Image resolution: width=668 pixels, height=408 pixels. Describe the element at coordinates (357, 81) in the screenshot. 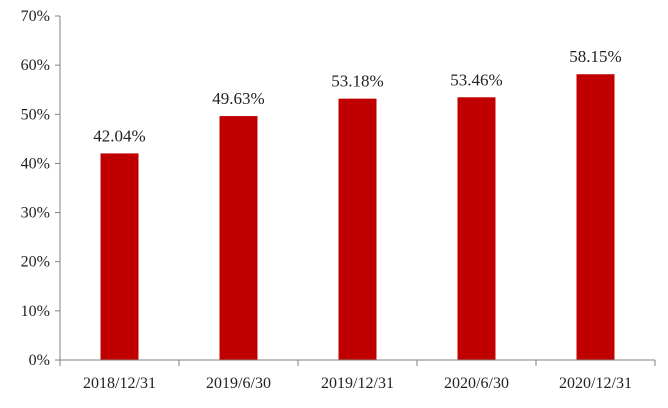

I see `data-label: 53.18%` at that location.